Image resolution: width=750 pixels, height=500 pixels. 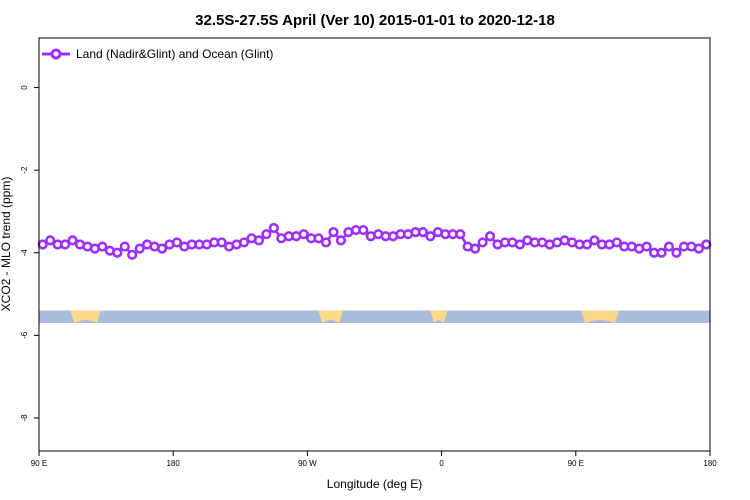 What do you see at coordinates (24, 87) in the screenshot?
I see `y-tick-label: 0` at bounding box center [24, 87].